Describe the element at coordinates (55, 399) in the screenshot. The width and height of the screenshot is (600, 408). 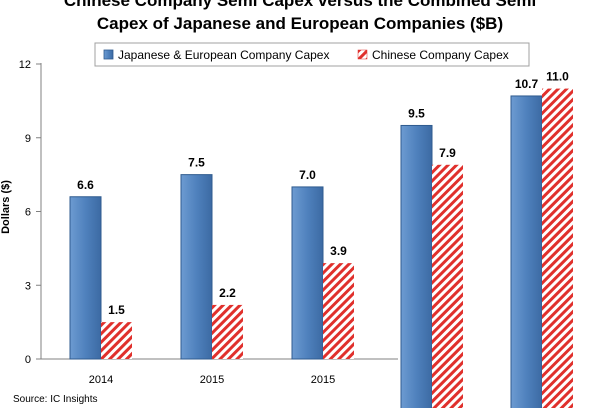
I see `source-note: Source: IC Insights` at that location.